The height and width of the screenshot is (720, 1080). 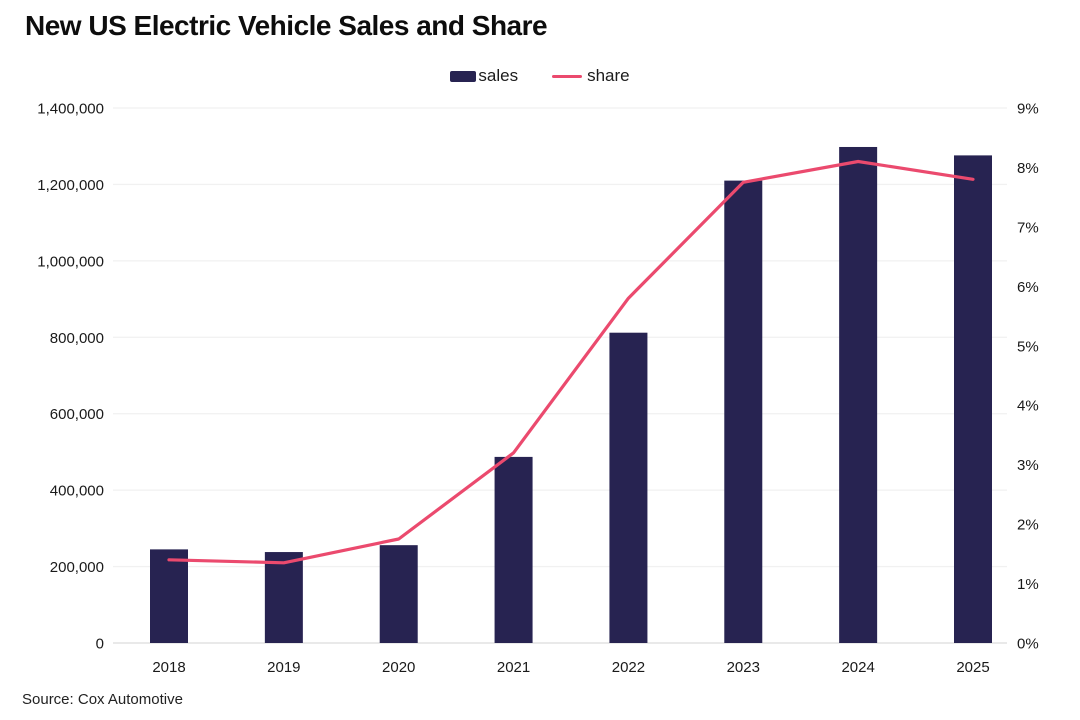 I want to click on bar-2021, so click(x=513, y=549).